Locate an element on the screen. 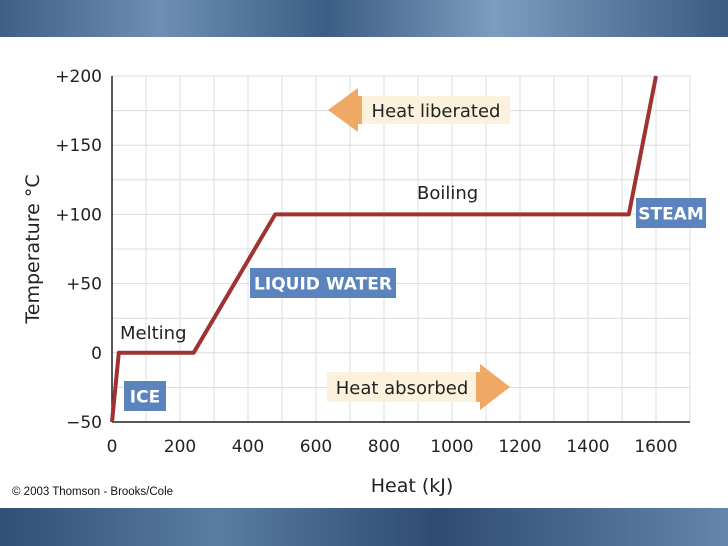 This screenshot has height=546, width=728. x-tick-label: 600 is located at coordinates (316, 447).